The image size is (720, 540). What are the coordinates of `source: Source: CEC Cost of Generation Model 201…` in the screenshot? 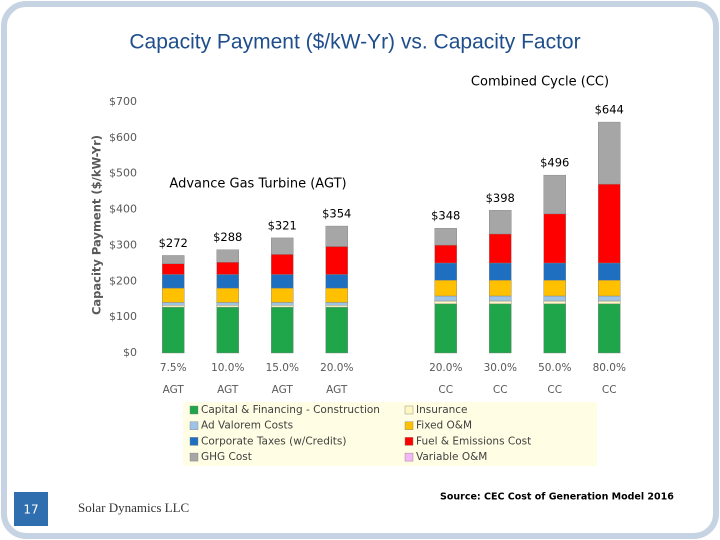 It's located at (557, 497).